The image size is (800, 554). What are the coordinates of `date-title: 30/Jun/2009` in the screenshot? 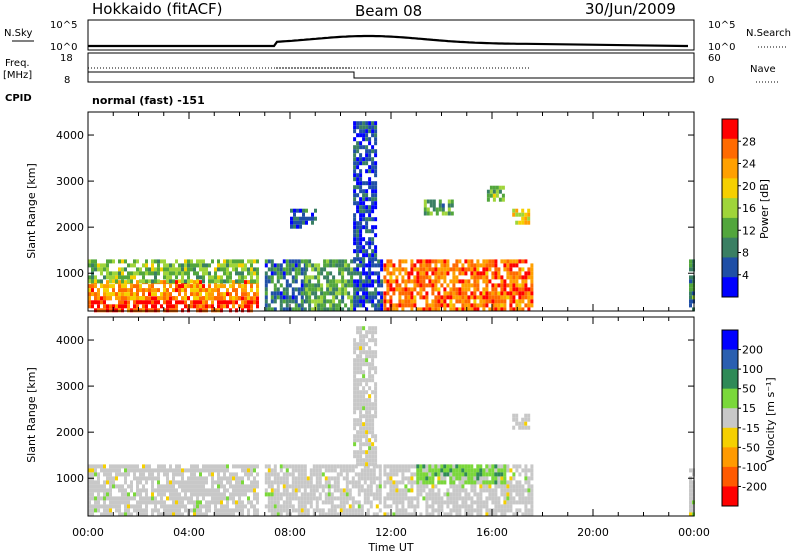 It's located at (630, 9).